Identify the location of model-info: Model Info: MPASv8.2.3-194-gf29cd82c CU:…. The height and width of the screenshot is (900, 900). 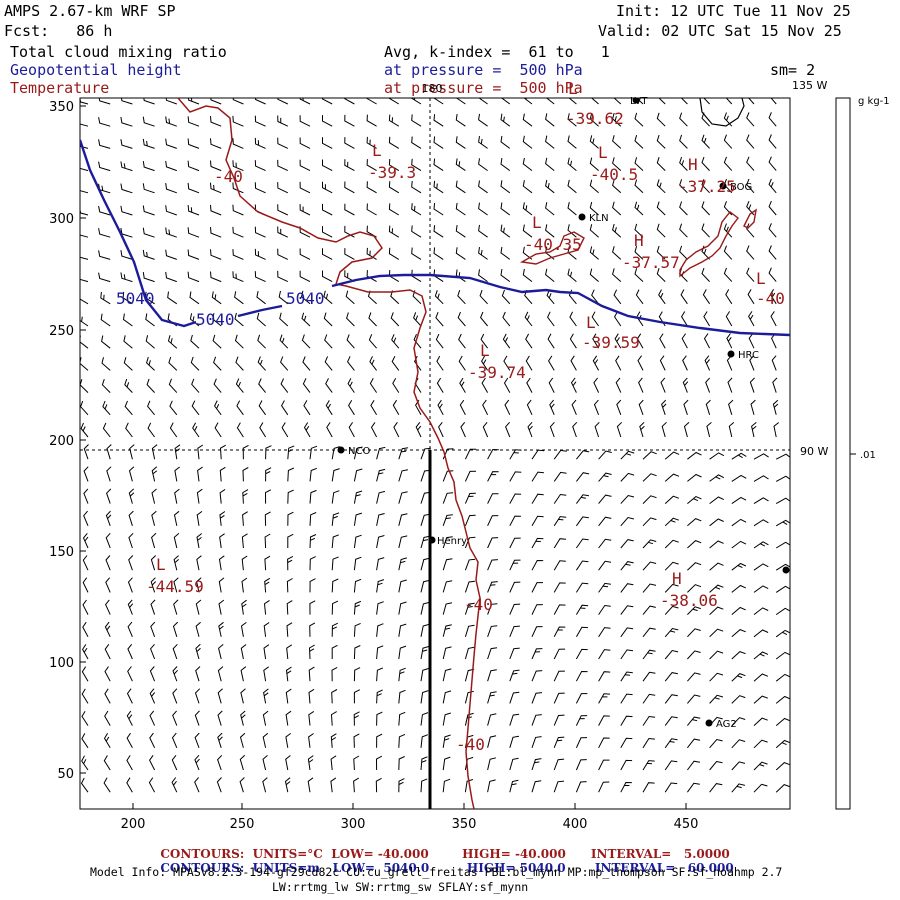
(436, 872).